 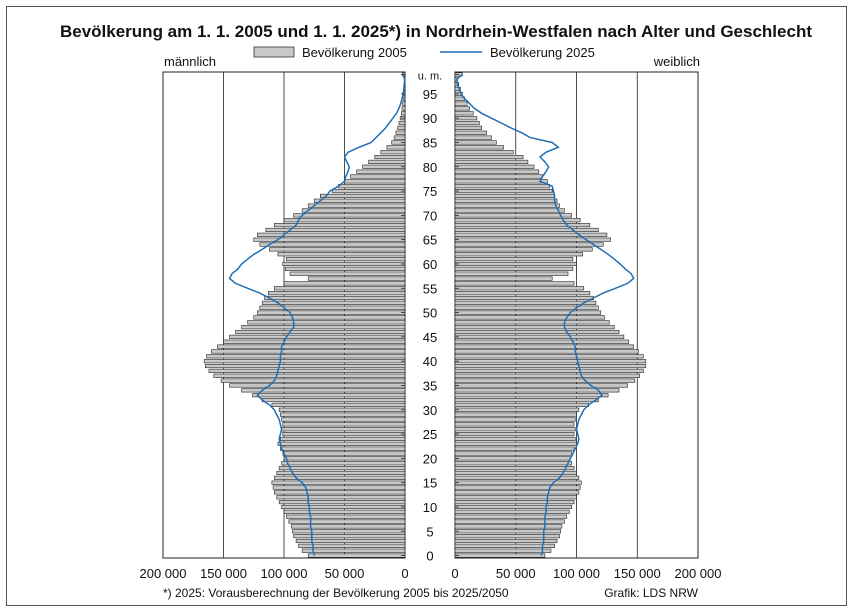 What do you see at coordinates (430, 76) in the screenshot?
I see `age-tick-label: u. m.` at bounding box center [430, 76].